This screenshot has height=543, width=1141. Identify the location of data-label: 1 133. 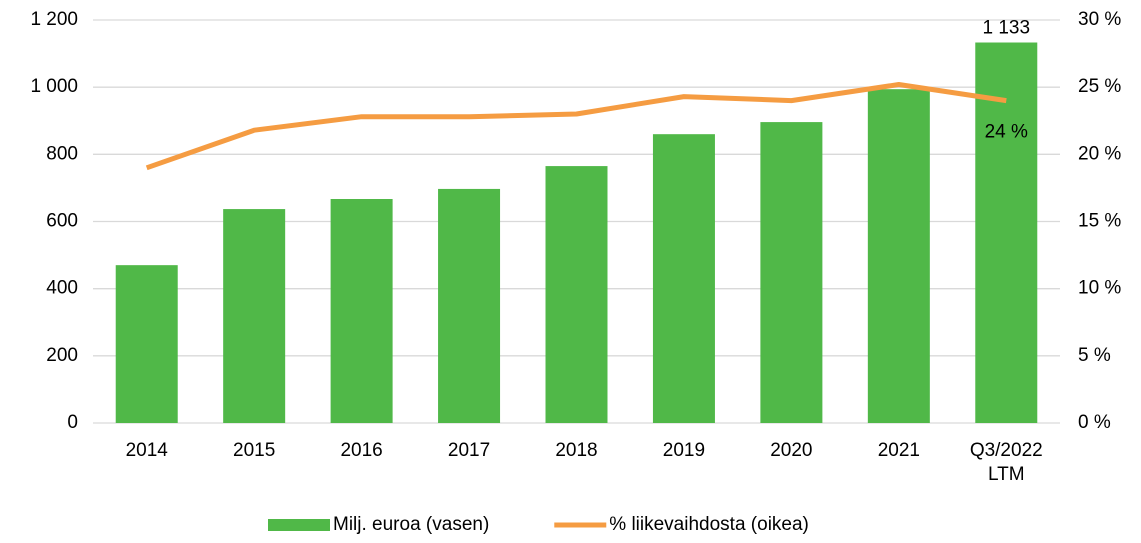
(1007, 28).